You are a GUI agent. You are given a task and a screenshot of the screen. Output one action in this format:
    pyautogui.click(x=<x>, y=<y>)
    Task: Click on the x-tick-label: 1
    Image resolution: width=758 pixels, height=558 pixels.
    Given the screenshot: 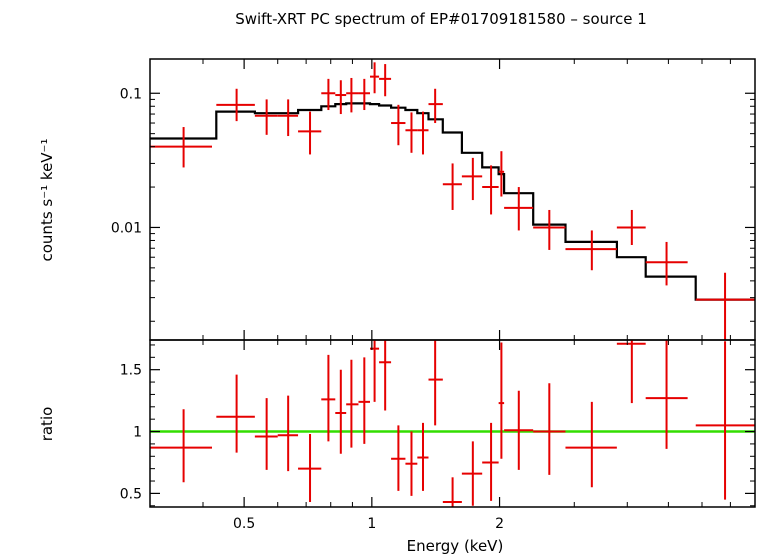 What is the action you would take?
    pyautogui.click(x=371, y=524)
    